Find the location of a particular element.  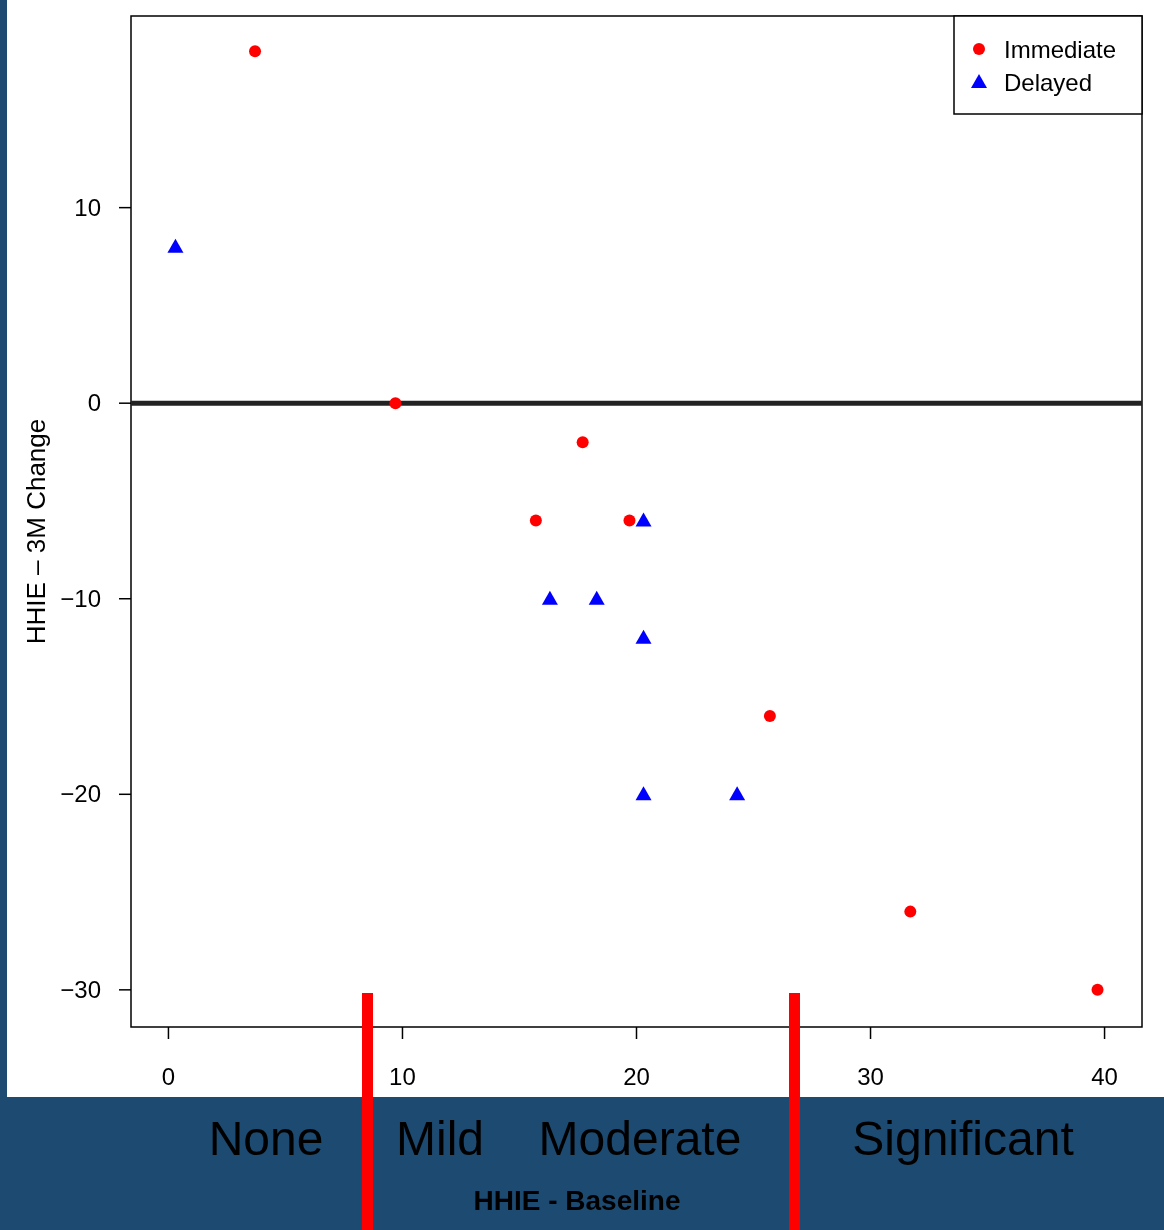

legend-label: Delayed is located at coordinates (1048, 82).